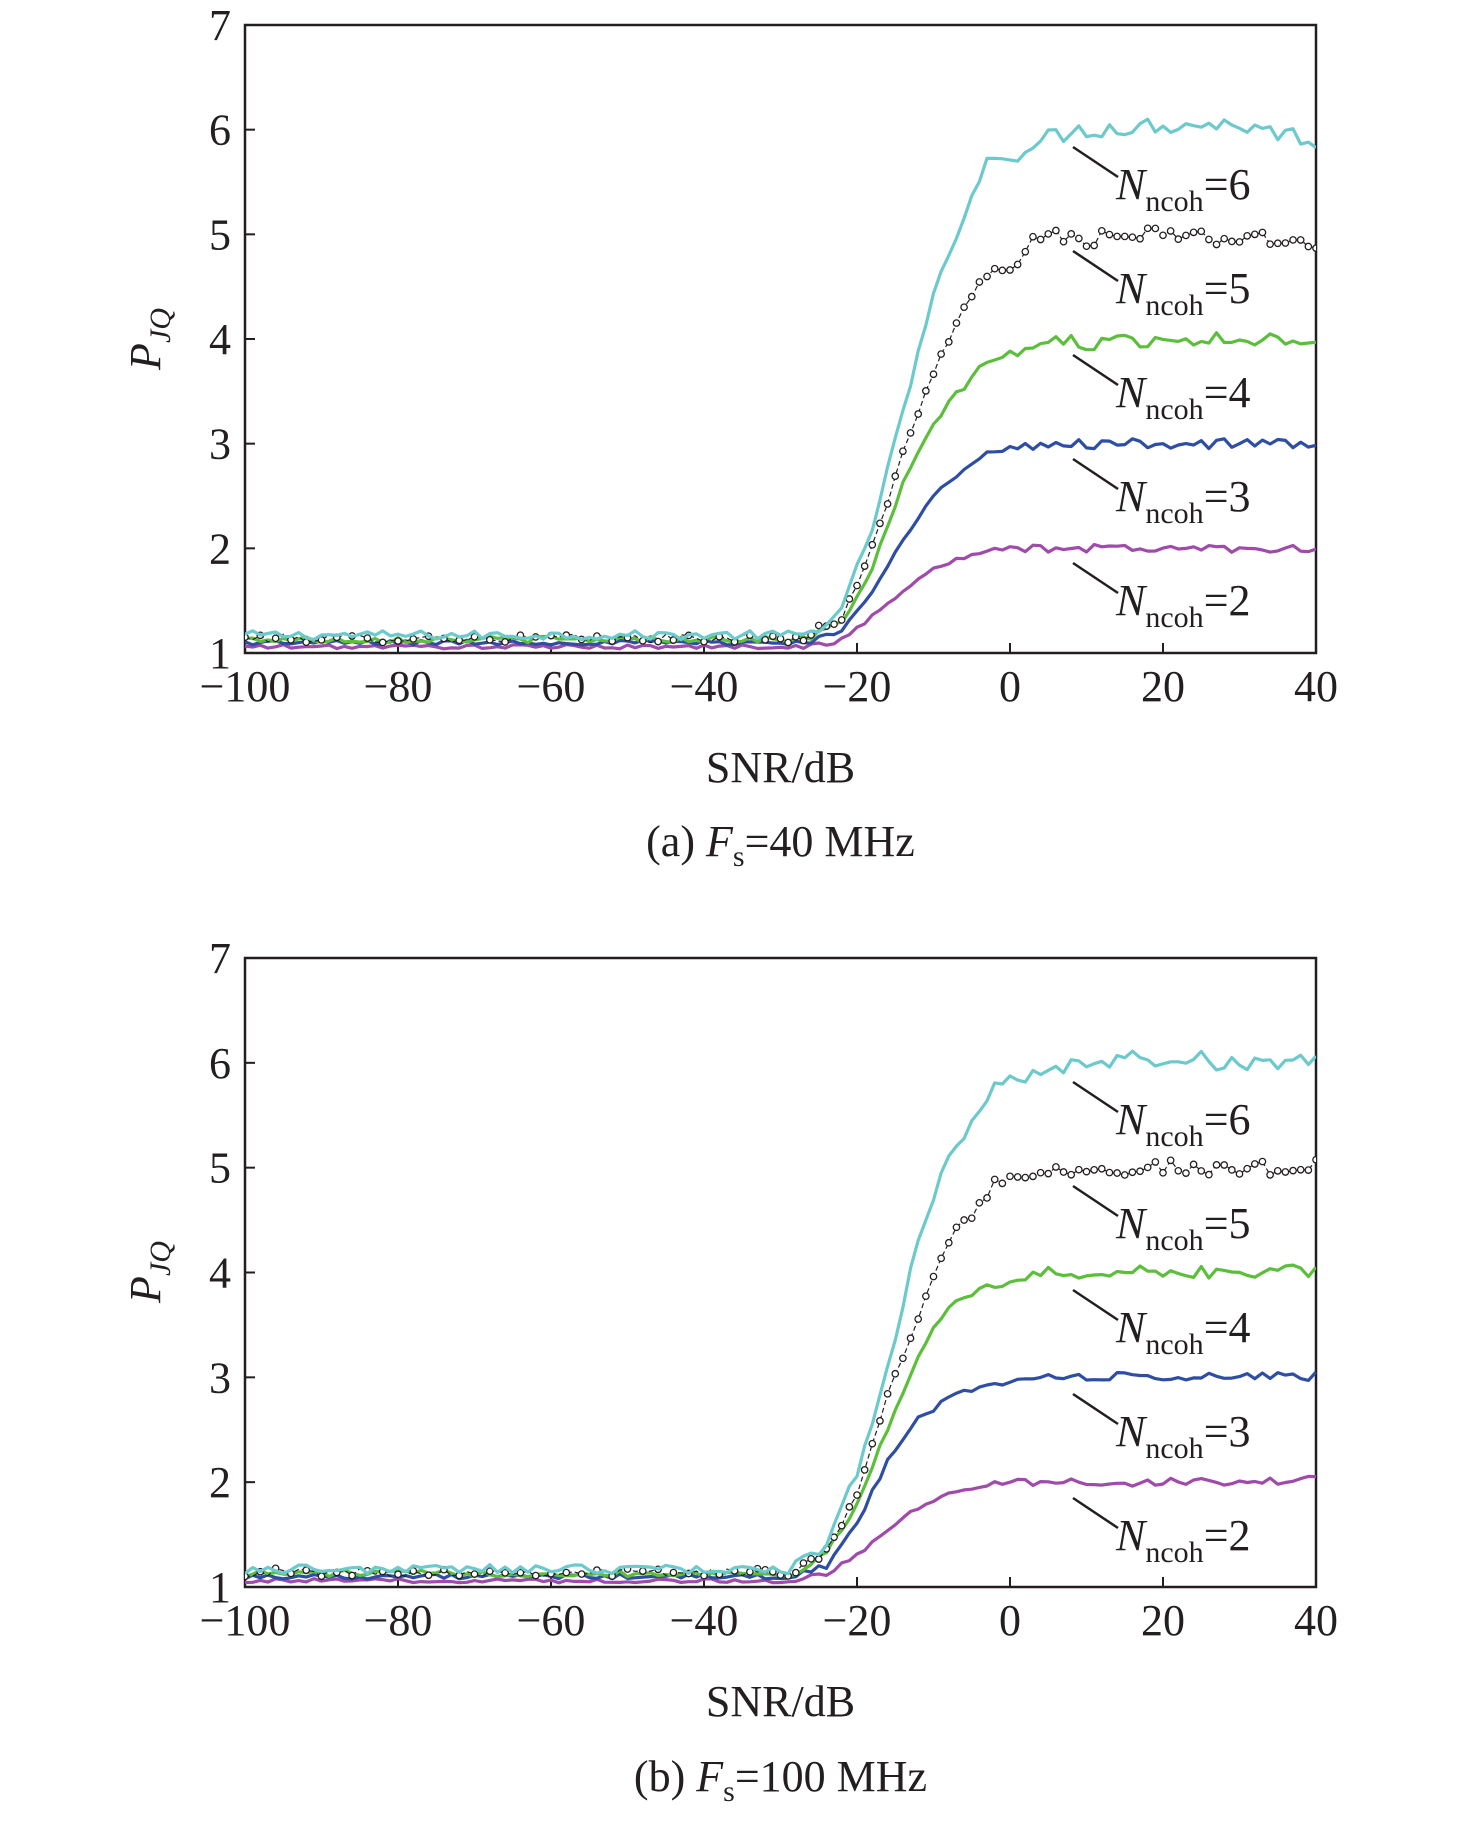 Image resolution: width=1476 pixels, height=1832 pixels. Describe the element at coordinates (739, 856) in the screenshot. I see `caption-sub: s` at that location.